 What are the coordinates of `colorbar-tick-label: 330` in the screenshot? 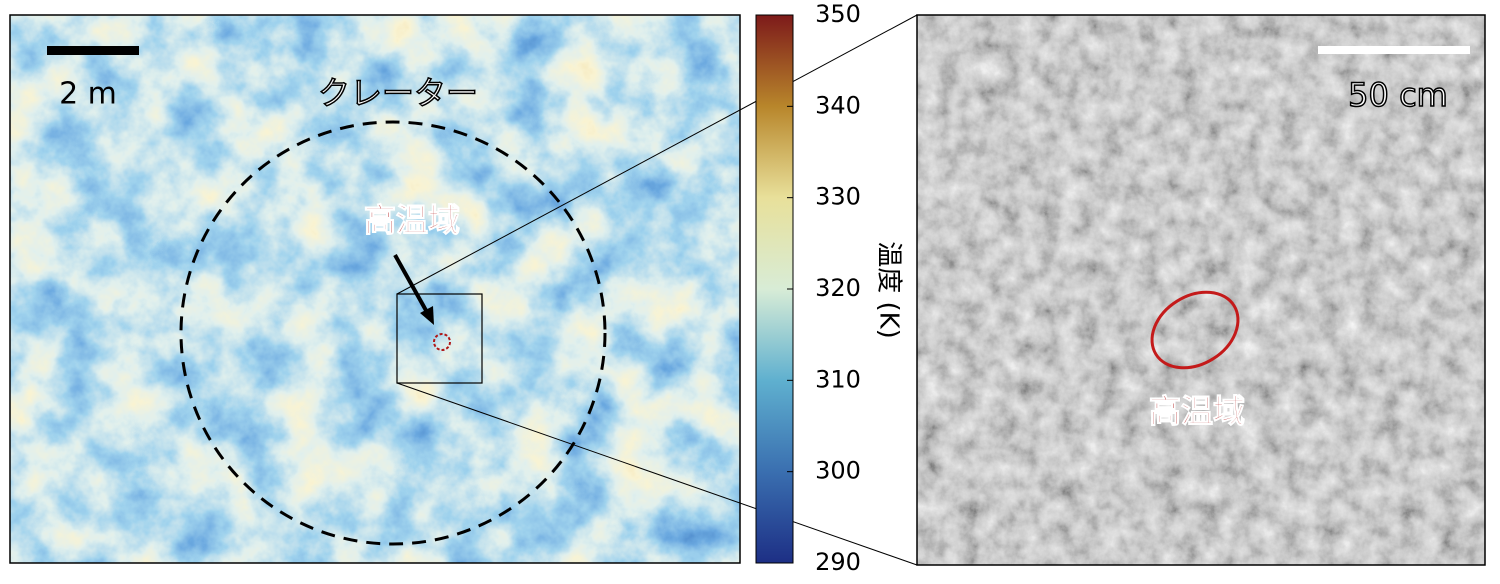 It's located at (838, 197).